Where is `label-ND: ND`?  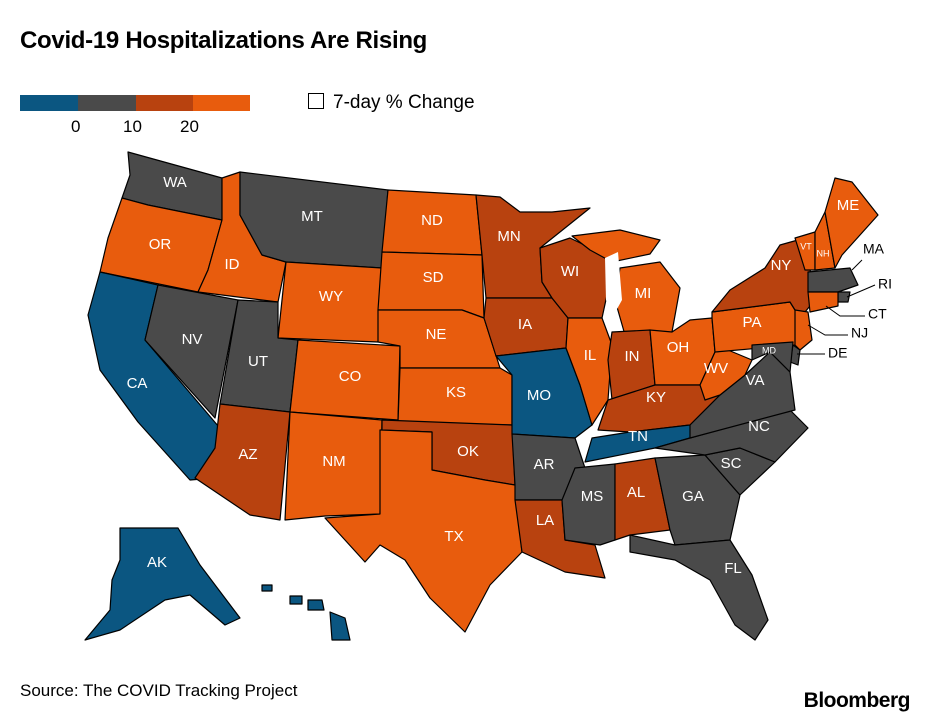 label-ND: ND is located at coordinates (432, 220).